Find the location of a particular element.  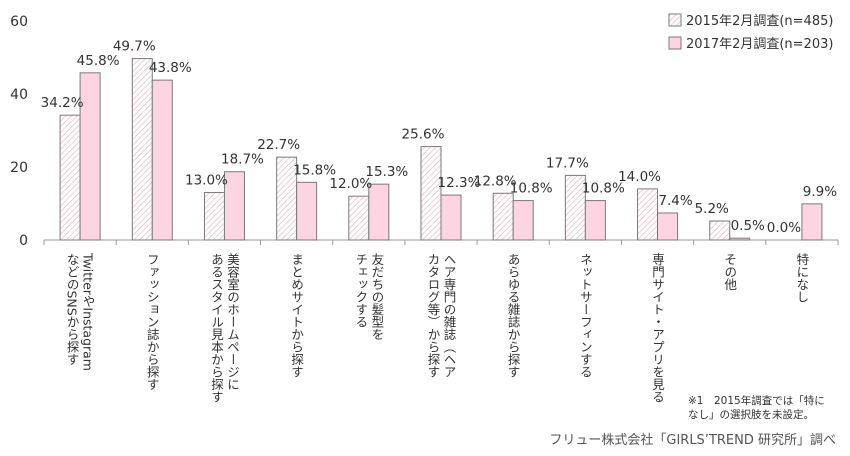

category-label-1-0: ファッション誌から探す is located at coordinates (152, 322).